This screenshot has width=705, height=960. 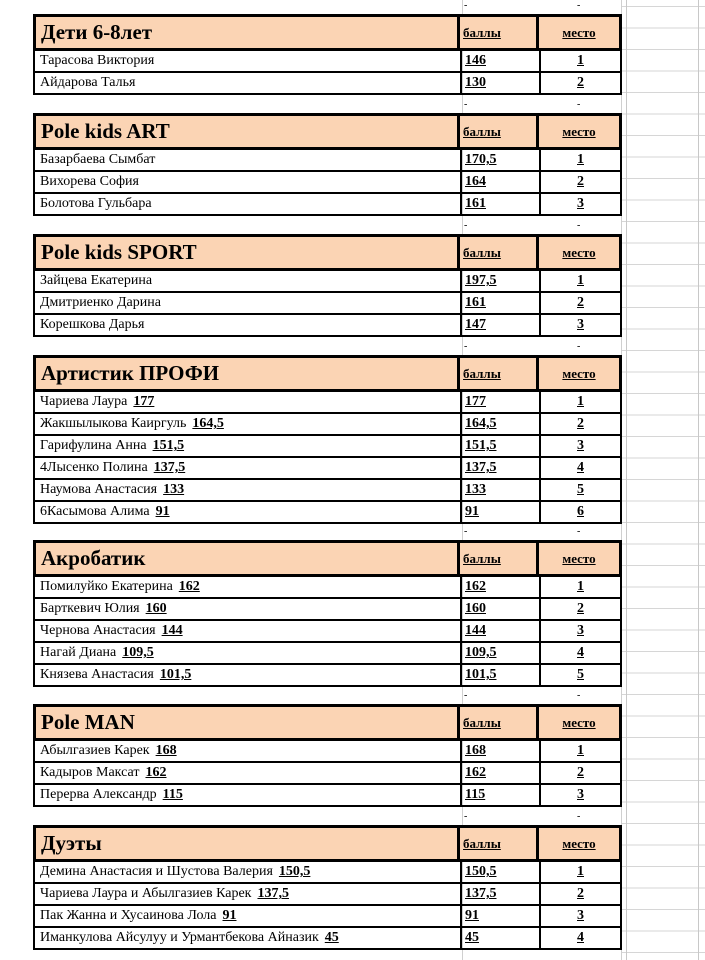 I want to click on table-header: Pole kids ART баллы место, so click(x=327, y=131).